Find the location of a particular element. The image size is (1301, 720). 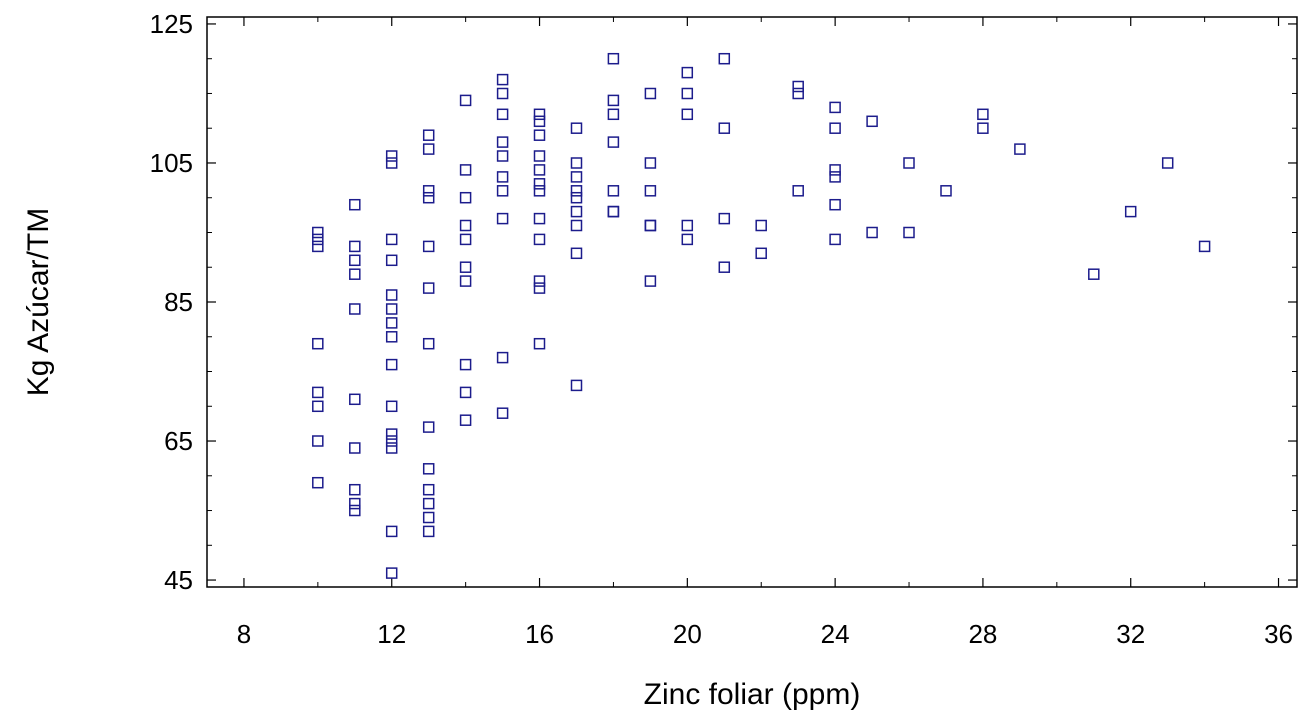

x-tick-label: 32 is located at coordinates (1130, 634).